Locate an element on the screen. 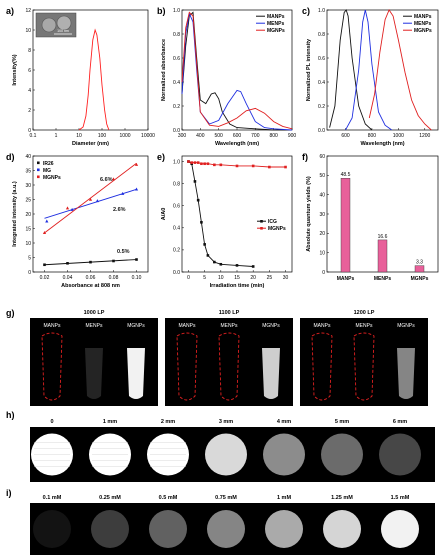 This screenshot has height=557, width=443. ytick-label-f: 40 is located at coordinates (322, 195).